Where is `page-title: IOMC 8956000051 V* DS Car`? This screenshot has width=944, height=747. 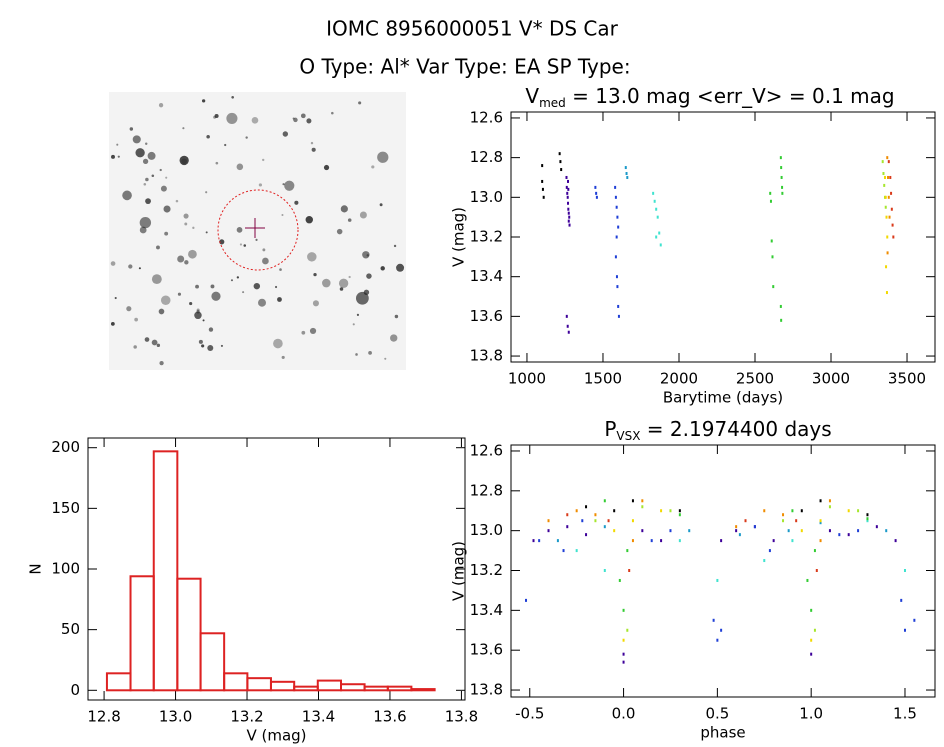 page-title: IOMC 8956000051 V* DS Car is located at coordinates (472, 29).